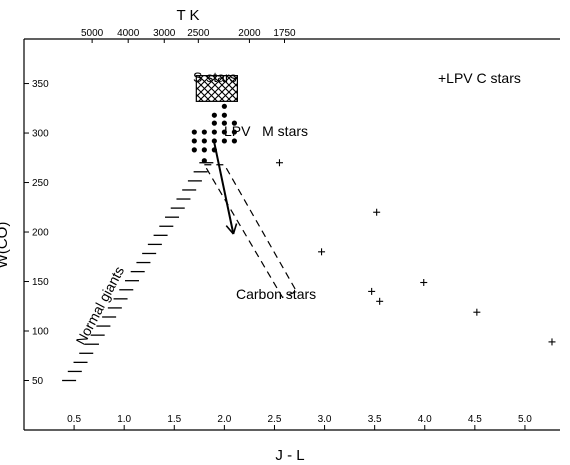 This screenshot has height=465, width=570. Describe the element at coordinates (40, 233) in the screenshot. I see `y-tick-label: 200` at that location.